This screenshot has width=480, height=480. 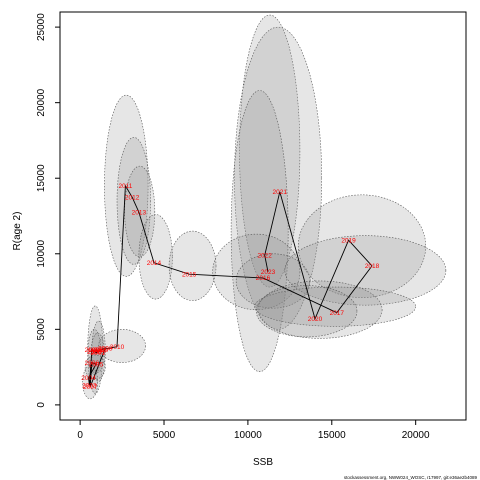 What do you see at coordinates (41, 329) in the screenshot?
I see `y-tick-label-5000: 5000` at bounding box center [41, 329].